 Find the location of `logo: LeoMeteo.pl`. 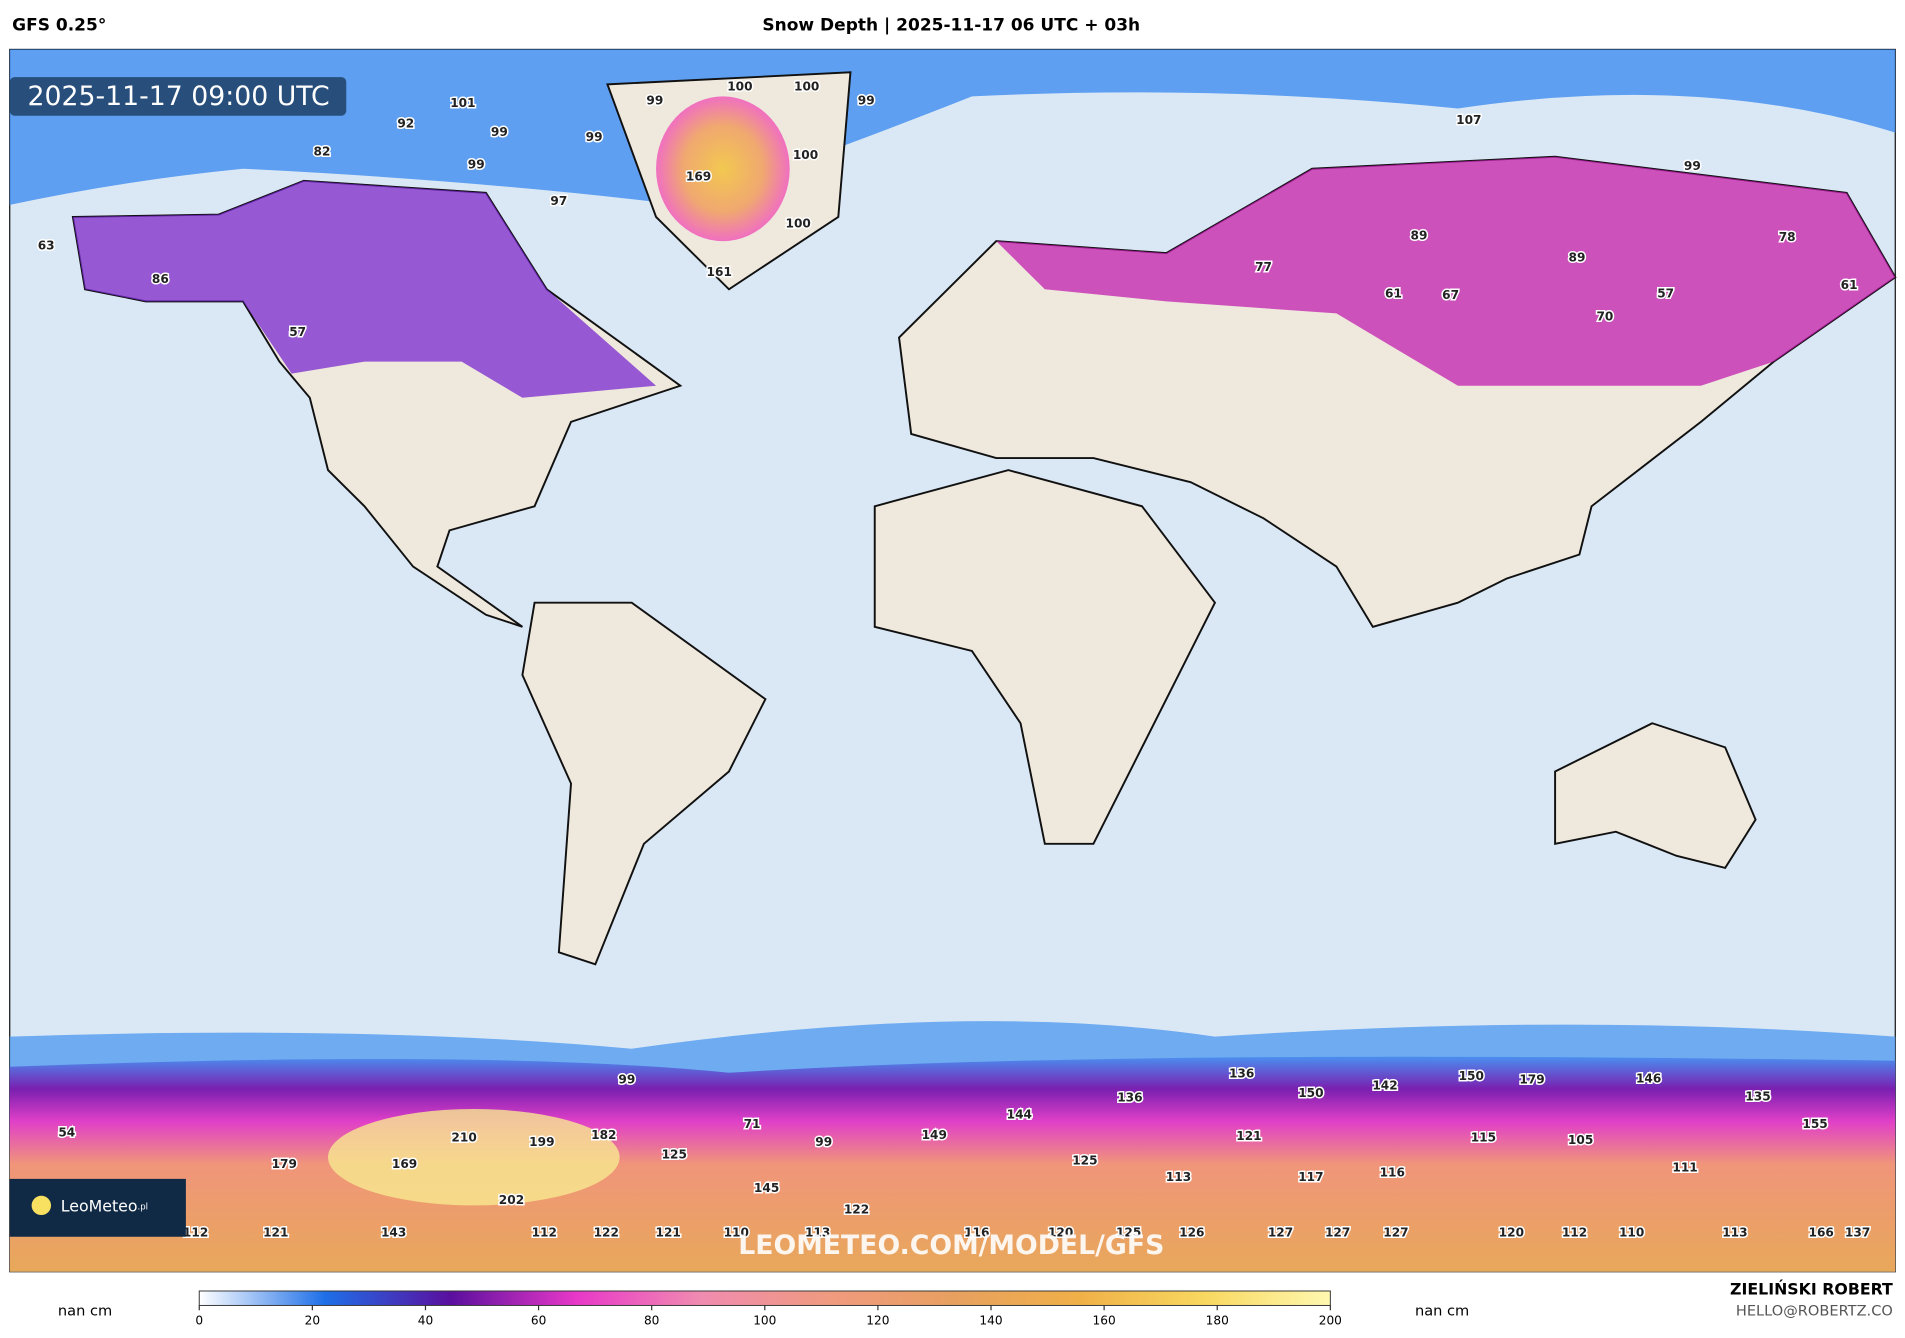

logo: LeoMeteo.pl is located at coordinates (104, 1205).